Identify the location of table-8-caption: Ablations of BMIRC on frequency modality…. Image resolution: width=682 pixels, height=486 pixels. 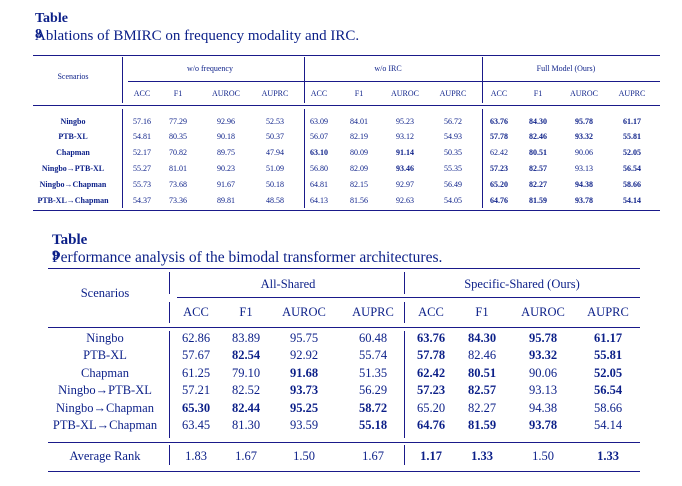
(197, 36).